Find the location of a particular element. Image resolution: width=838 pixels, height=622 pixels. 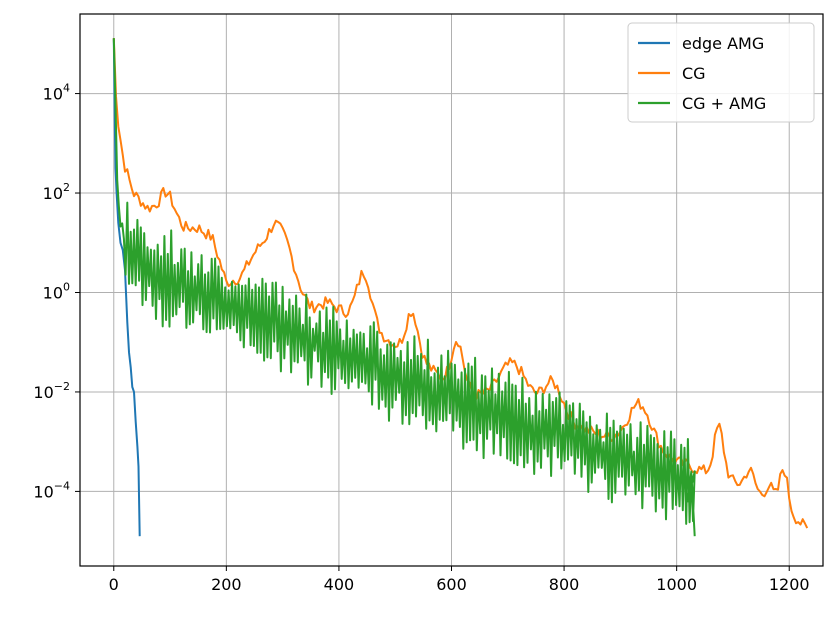

legend-label: edge AMG is located at coordinates (723, 43).